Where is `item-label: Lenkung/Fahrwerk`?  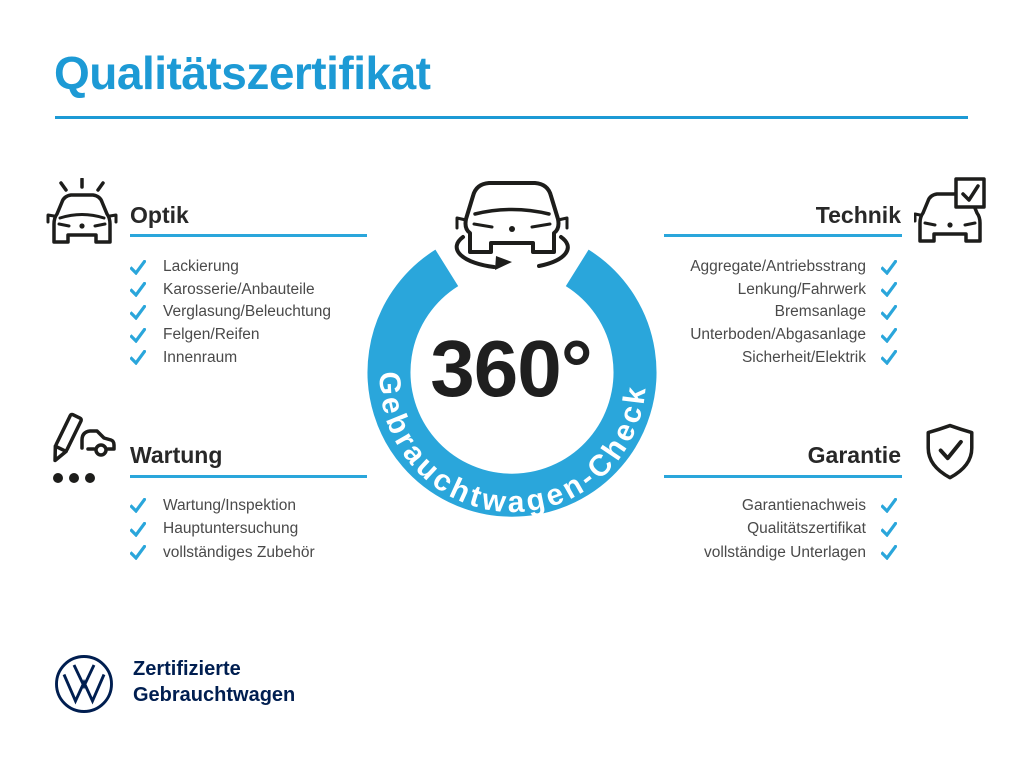
item-label: Lenkung/Fahrwerk is located at coordinates (801, 289).